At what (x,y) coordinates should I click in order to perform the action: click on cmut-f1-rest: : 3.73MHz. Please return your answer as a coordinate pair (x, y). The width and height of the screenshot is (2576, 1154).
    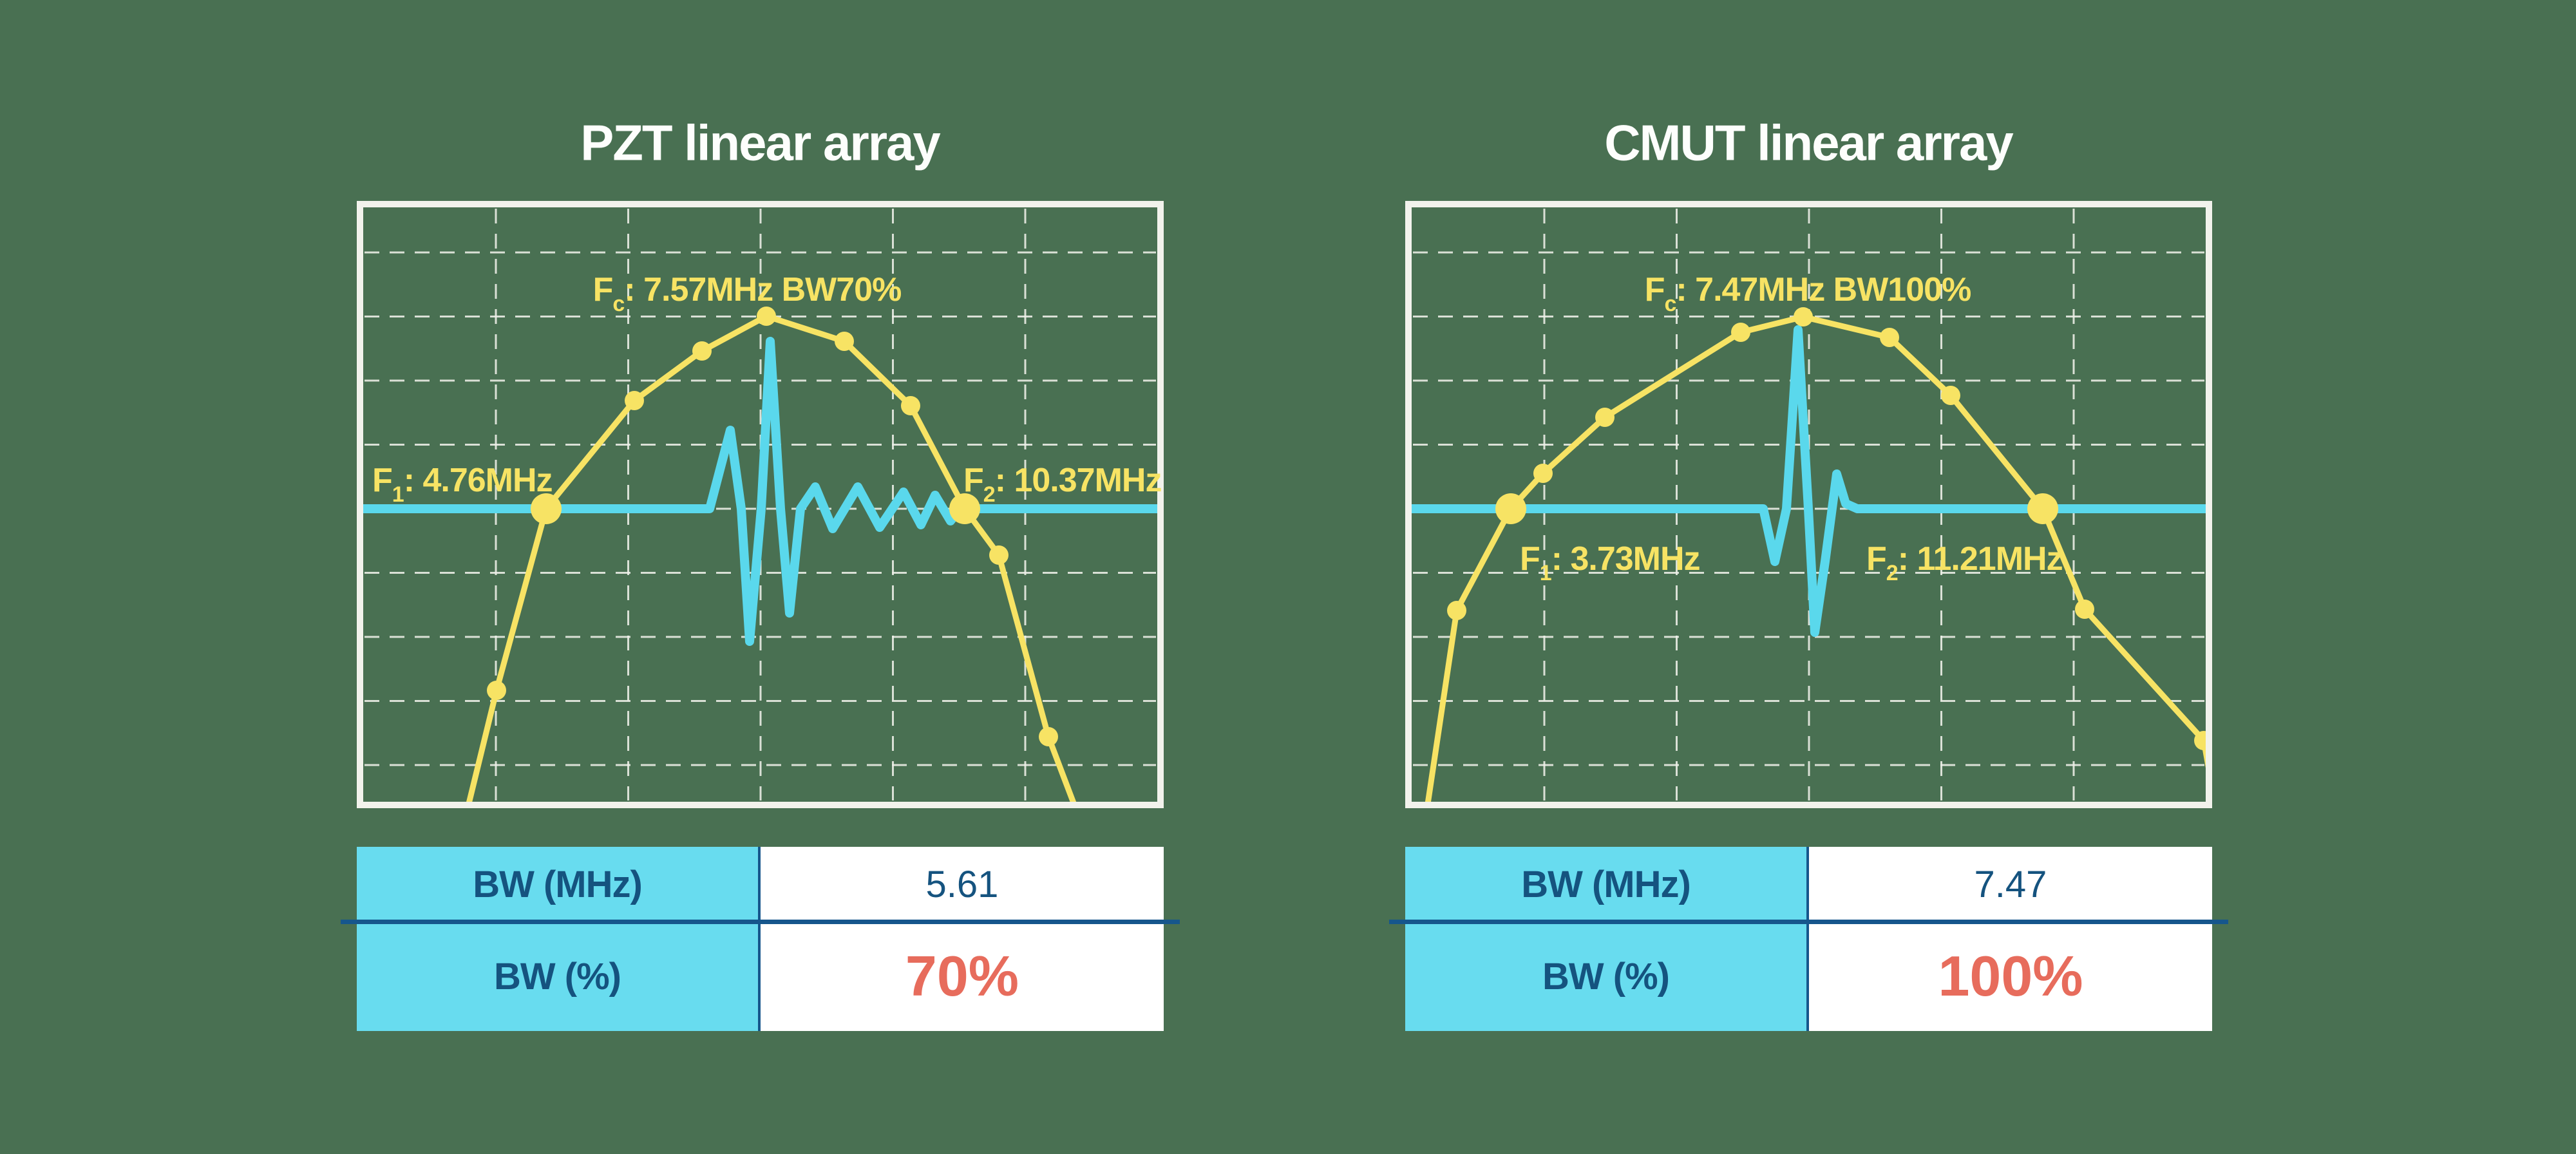
    Looking at the image, I should click on (1626, 559).